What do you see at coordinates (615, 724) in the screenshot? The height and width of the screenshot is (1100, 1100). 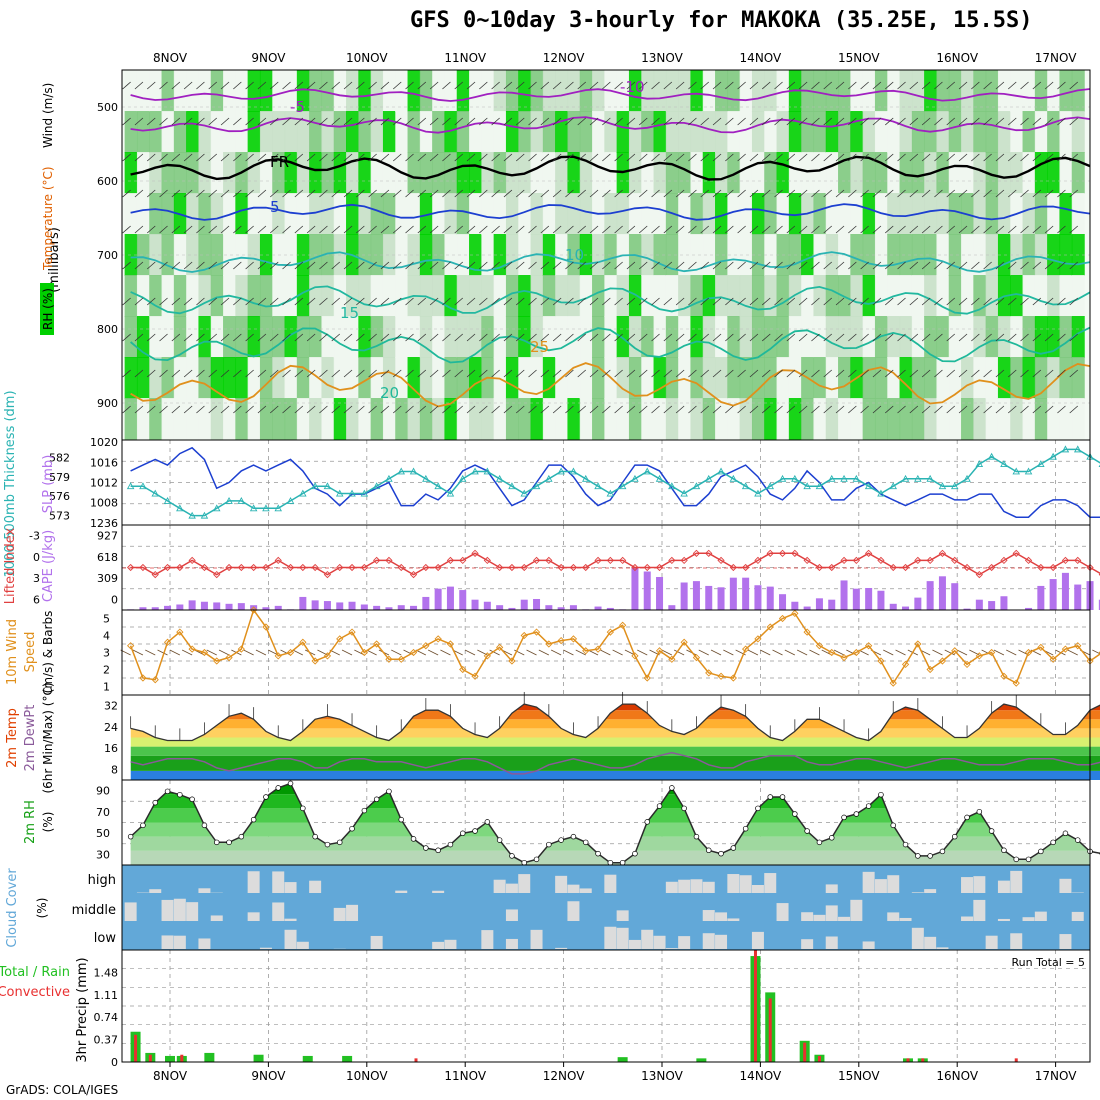 I see `temp-band` at bounding box center [615, 724].